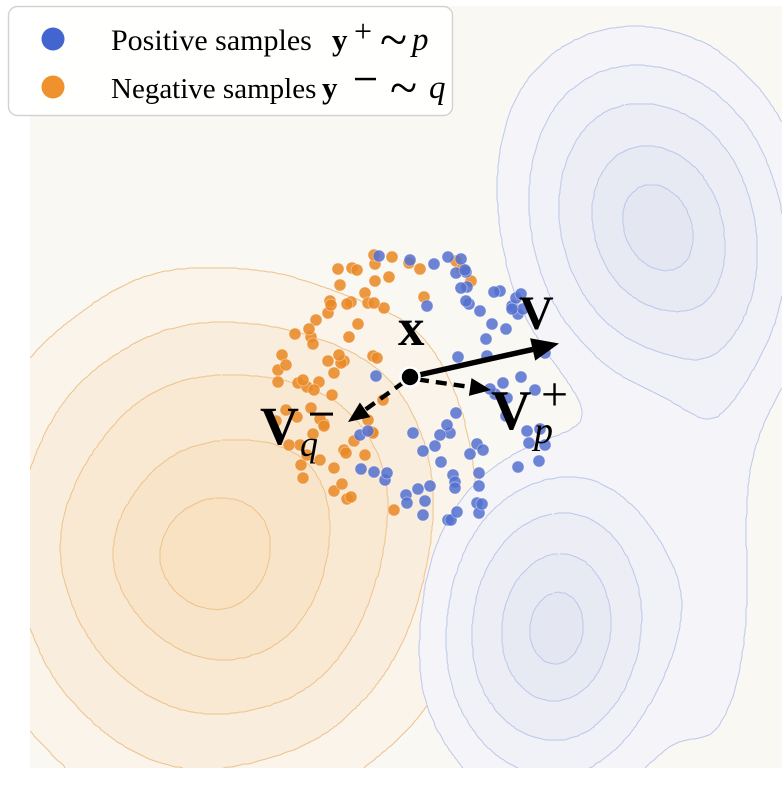  Describe the element at coordinates (211, 40) in the screenshot. I see `svg-text: Positive samples` at that location.